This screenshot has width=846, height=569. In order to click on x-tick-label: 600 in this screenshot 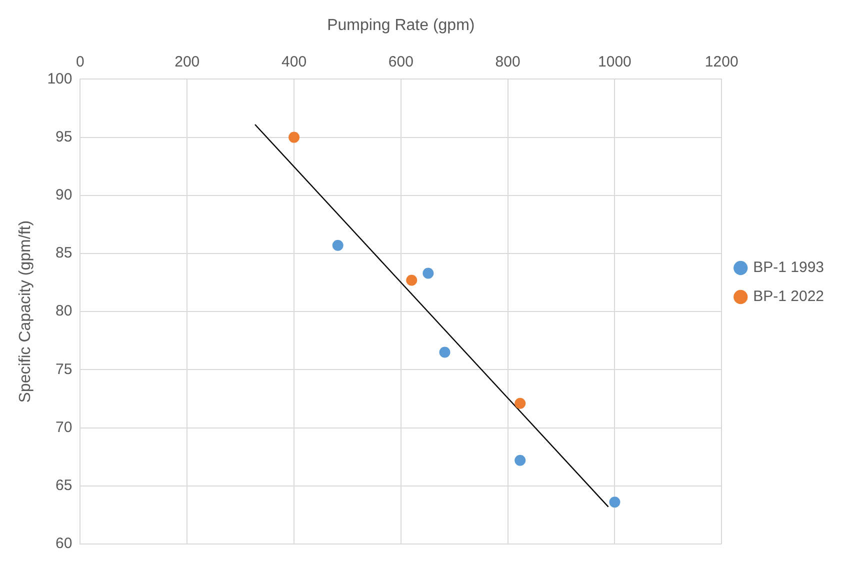, I will do `click(401, 61)`.